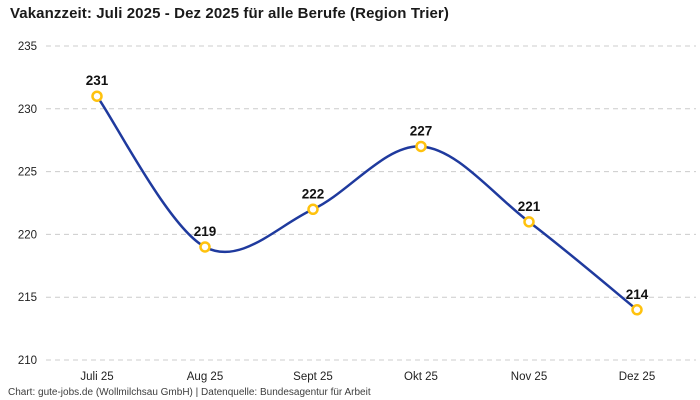 The height and width of the screenshot is (400, 700). I want to click on x-tick-label: Sept 25, so click(313, 377).